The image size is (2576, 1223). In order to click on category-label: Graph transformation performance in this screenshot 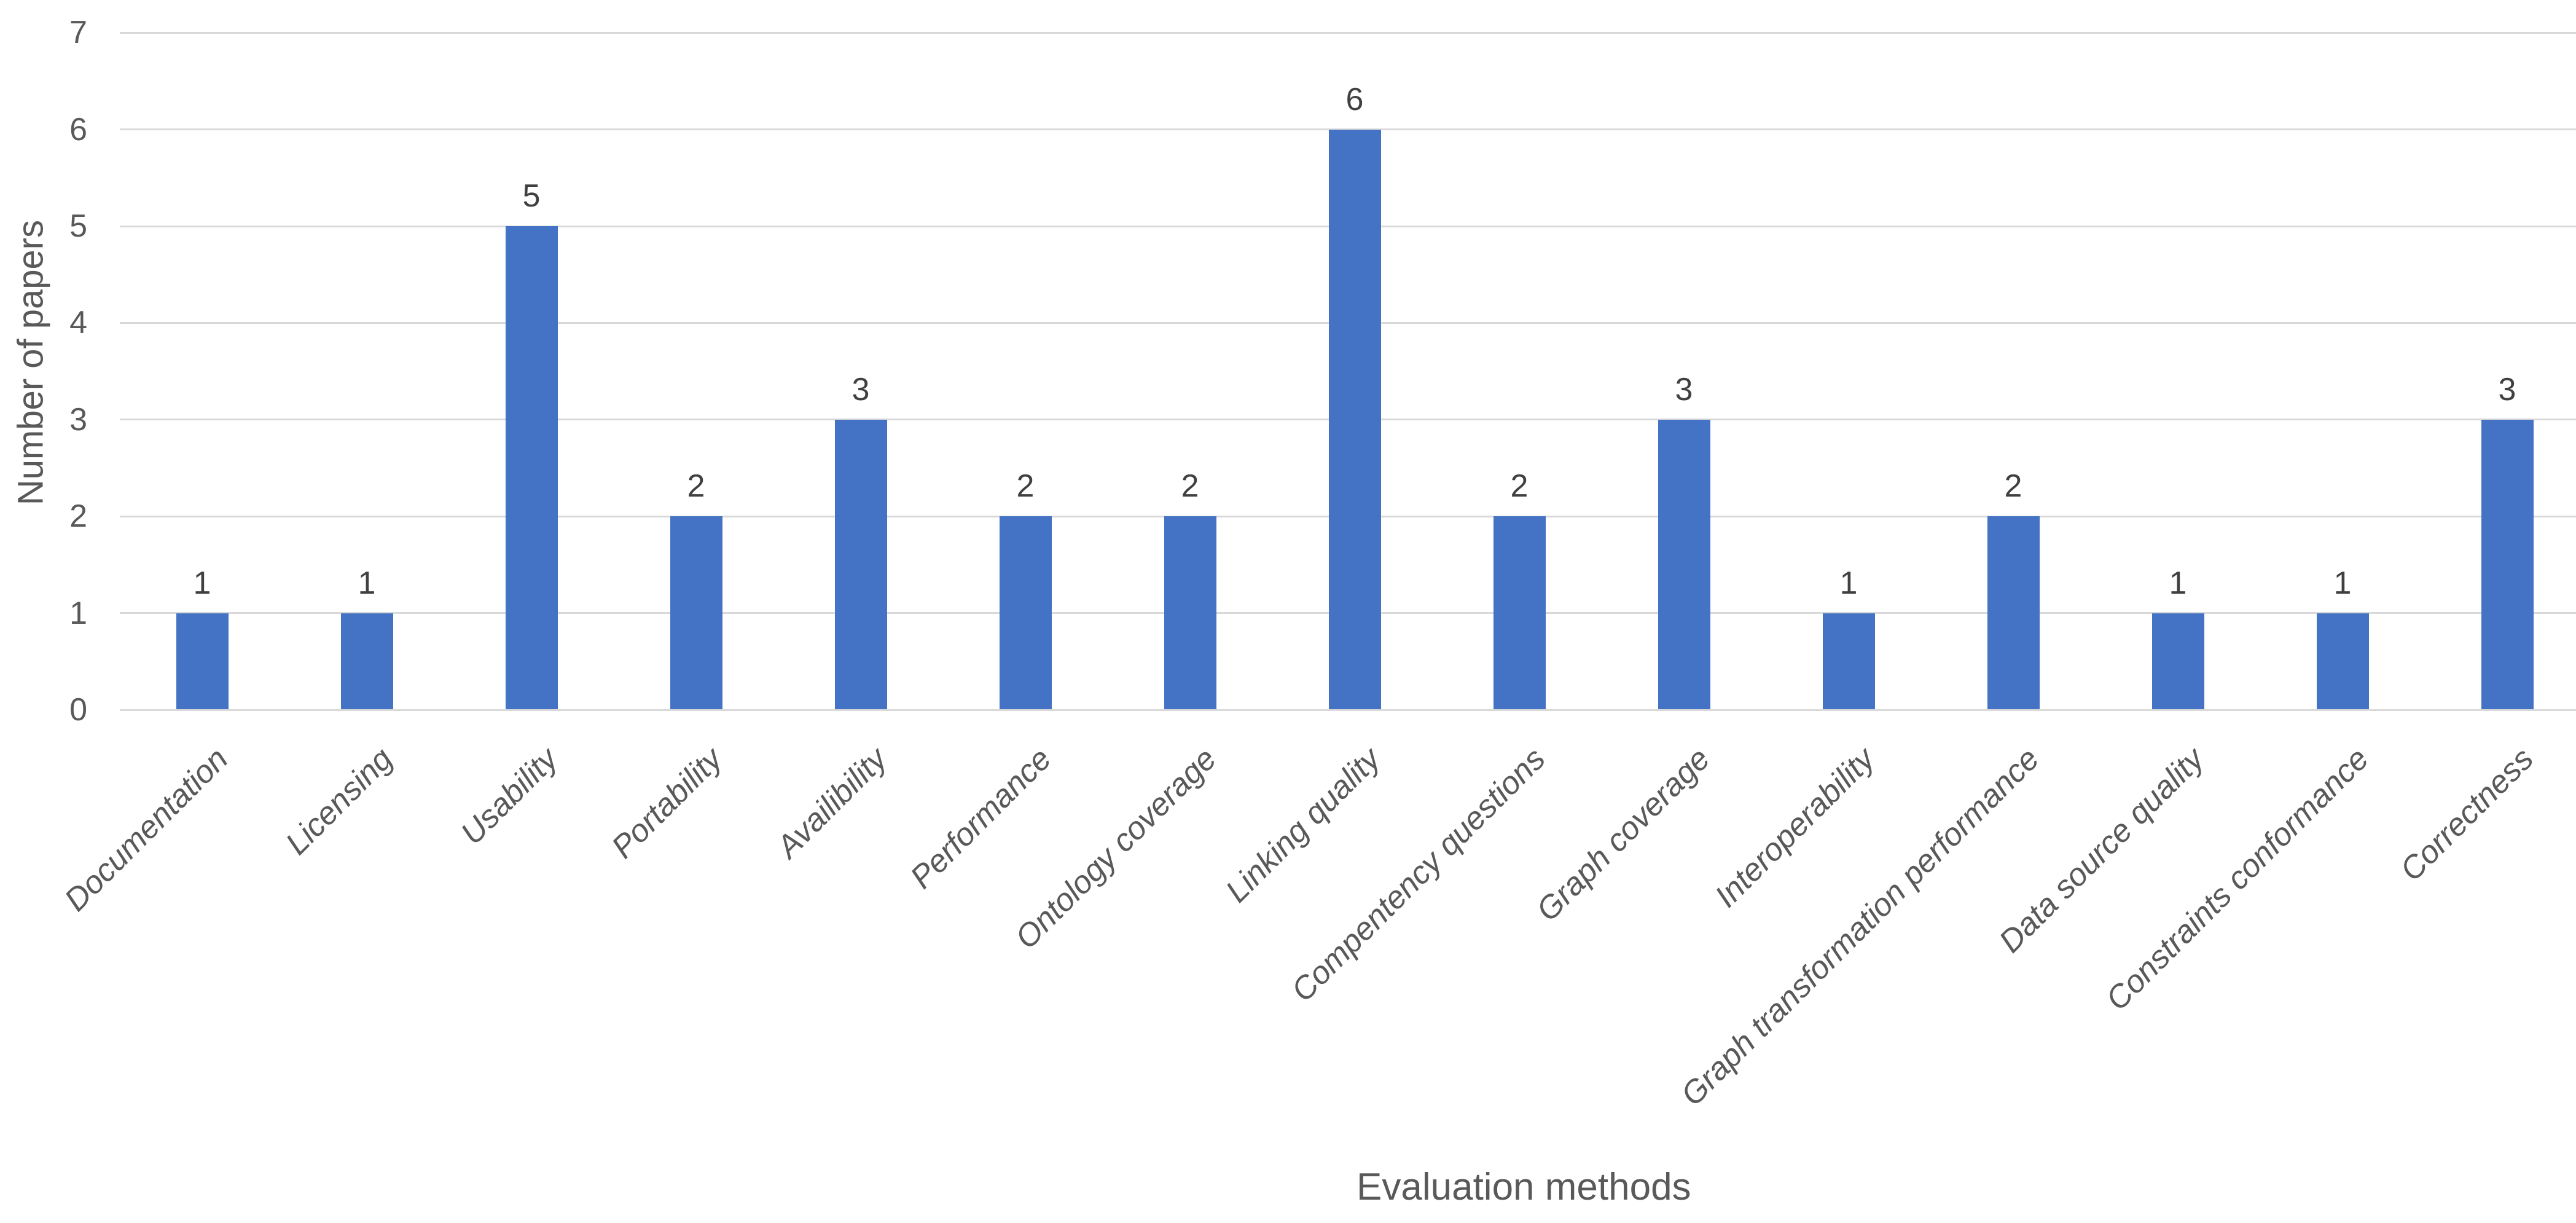, I will do `click(1860, 927)`.